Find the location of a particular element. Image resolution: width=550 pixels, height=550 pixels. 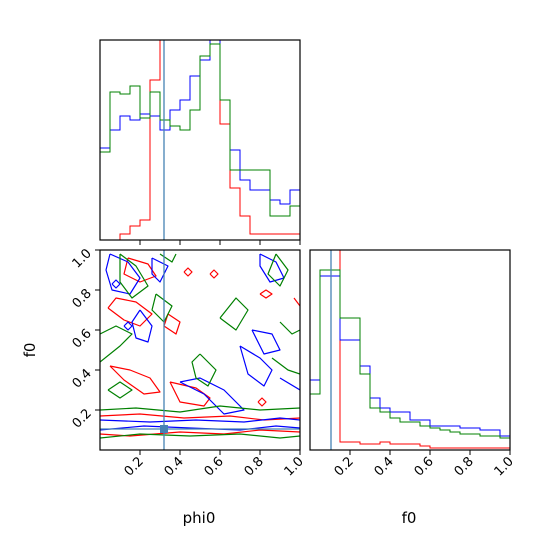

phi0-marginal-panel is located at coordinates (200, 142).